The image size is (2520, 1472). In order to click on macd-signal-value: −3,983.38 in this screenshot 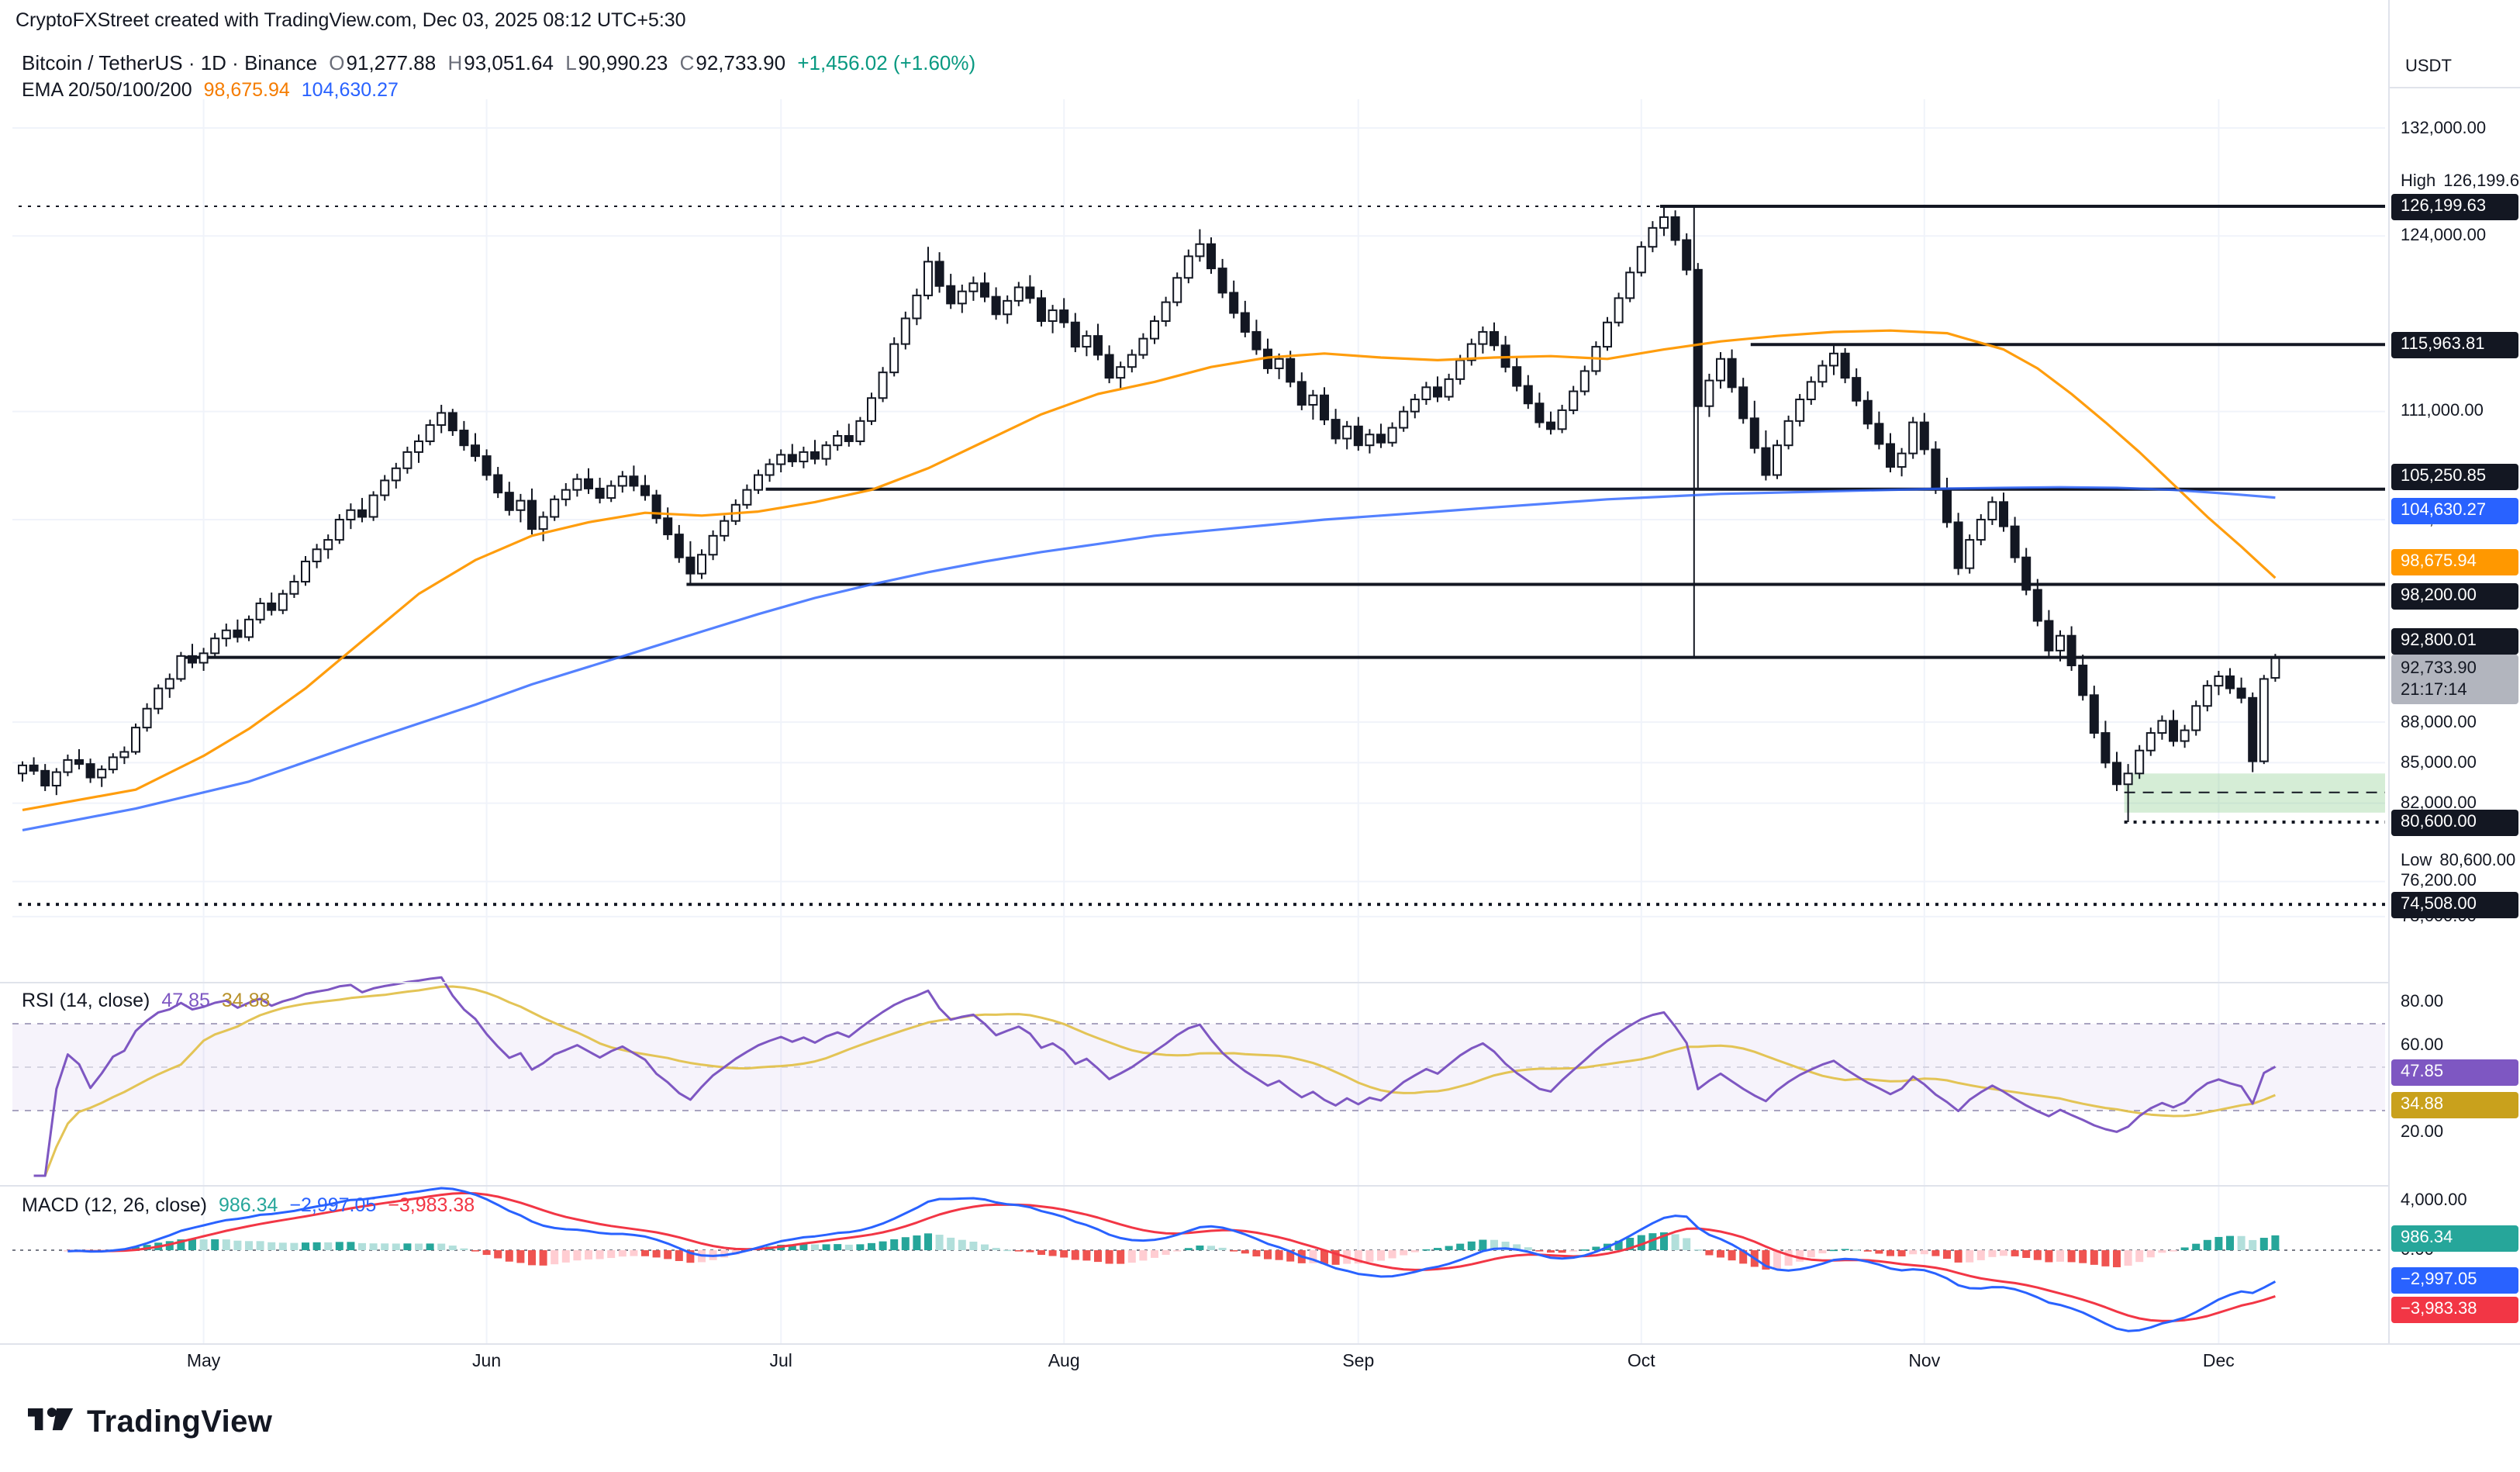, I will do `click(431, 1205)`.